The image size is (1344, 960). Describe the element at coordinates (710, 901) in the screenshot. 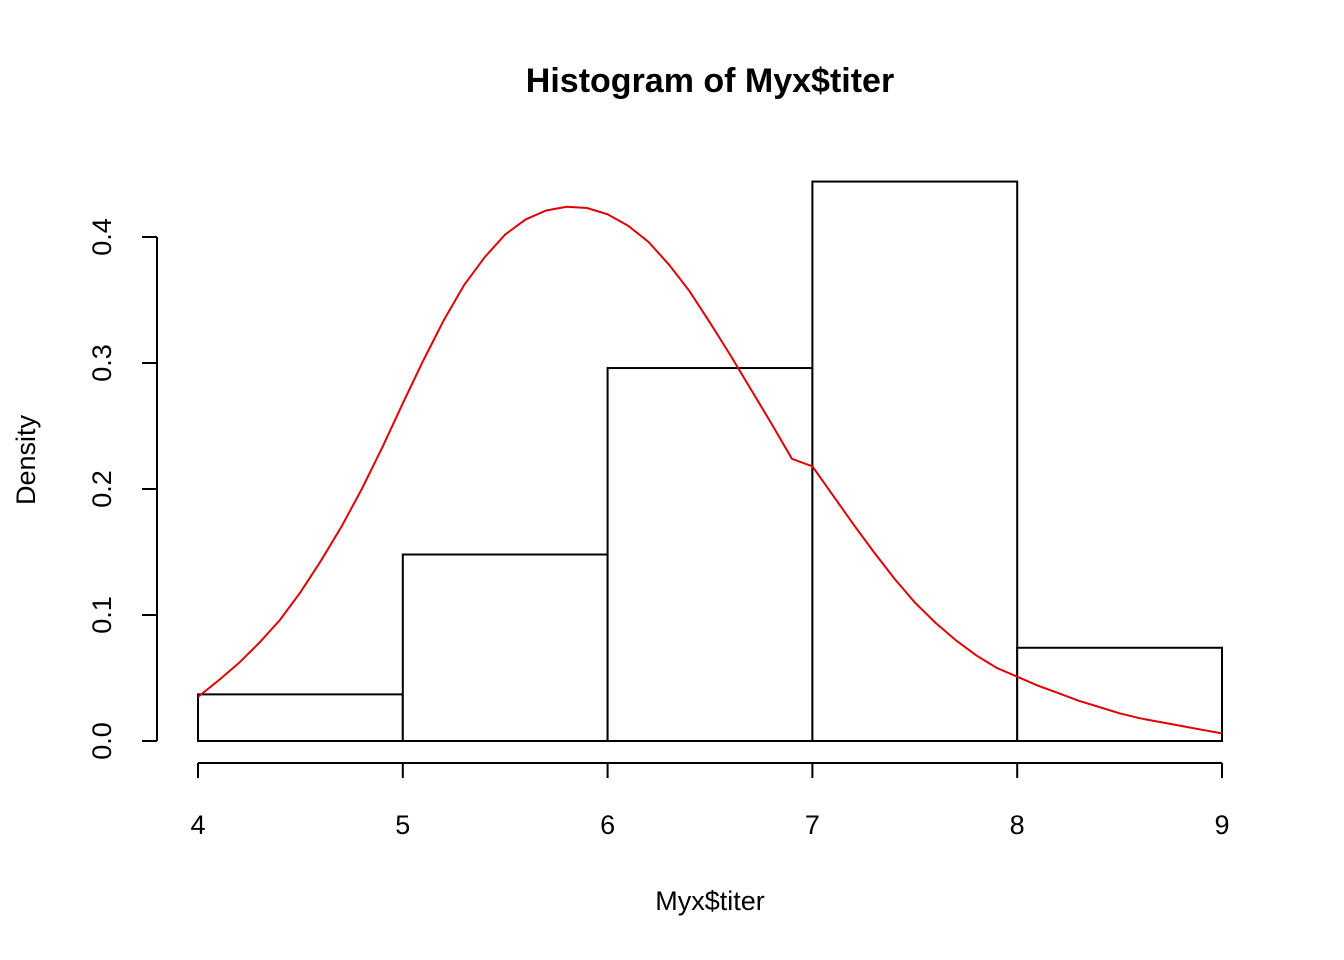

I see `x-axis-label: Myx$titer` at that location.